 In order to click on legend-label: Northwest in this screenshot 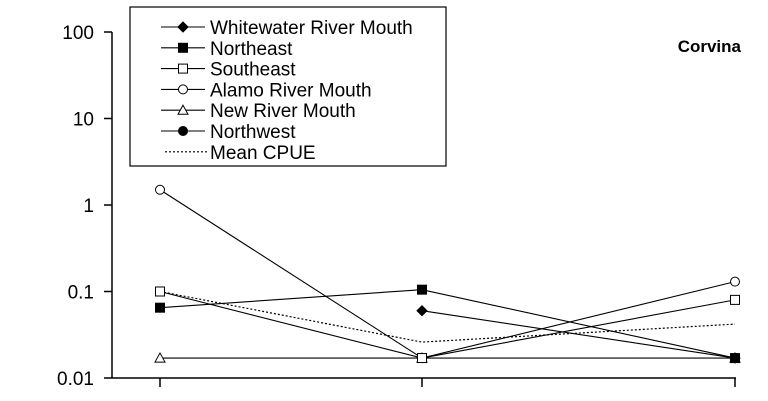, I will do `click(253, 132)`.